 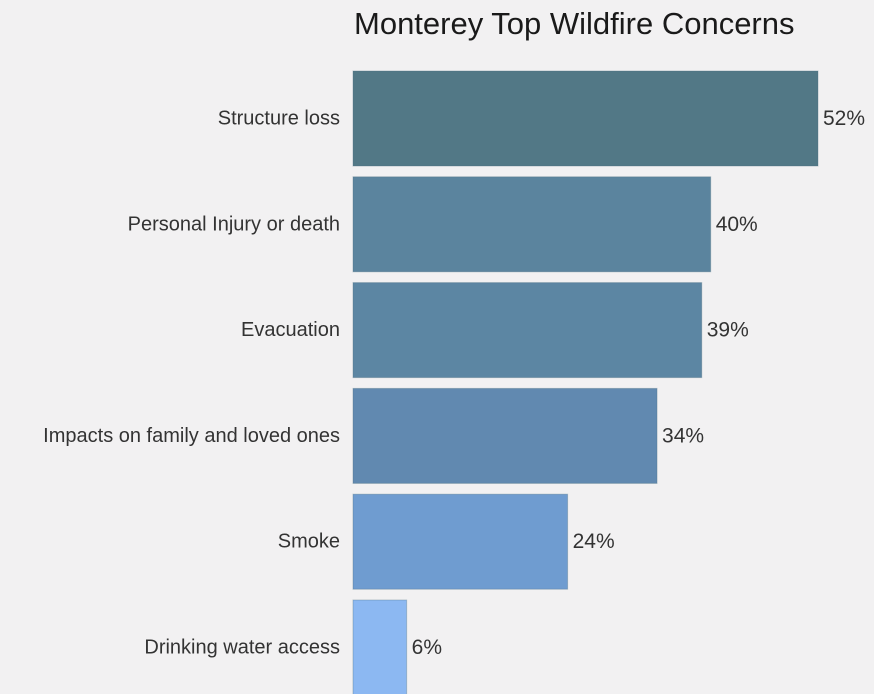 What do you see at coordinates (427, 647) in the screenshot?
I see `value-label: 6%` at bounding box center [427, 647].